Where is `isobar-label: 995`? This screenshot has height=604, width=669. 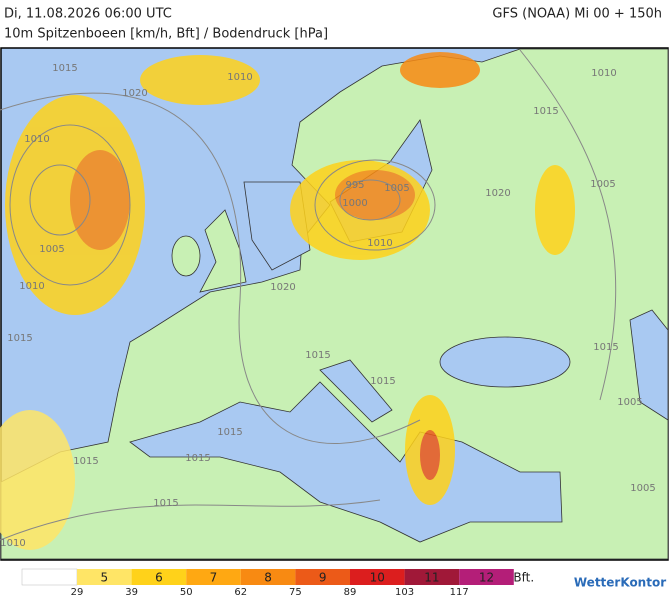 isobar-label: 995 is located at coordinates (354, 185).